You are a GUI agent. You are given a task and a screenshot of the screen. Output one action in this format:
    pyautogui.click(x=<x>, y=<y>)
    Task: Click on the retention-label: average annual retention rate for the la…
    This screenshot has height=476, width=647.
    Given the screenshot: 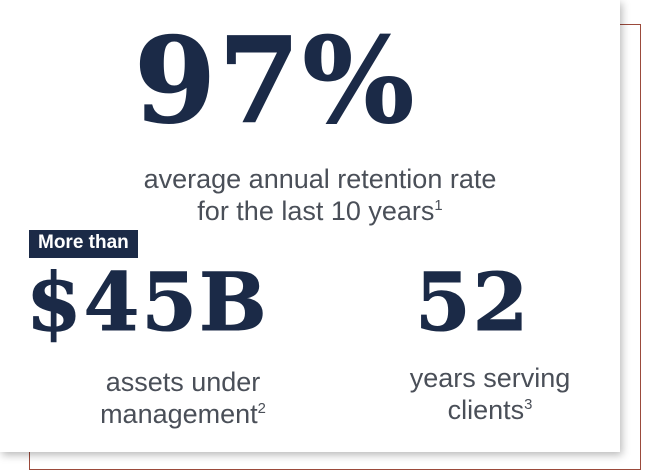 What is the action you would take?
    pyautogui.click(x=320, y=195)
    